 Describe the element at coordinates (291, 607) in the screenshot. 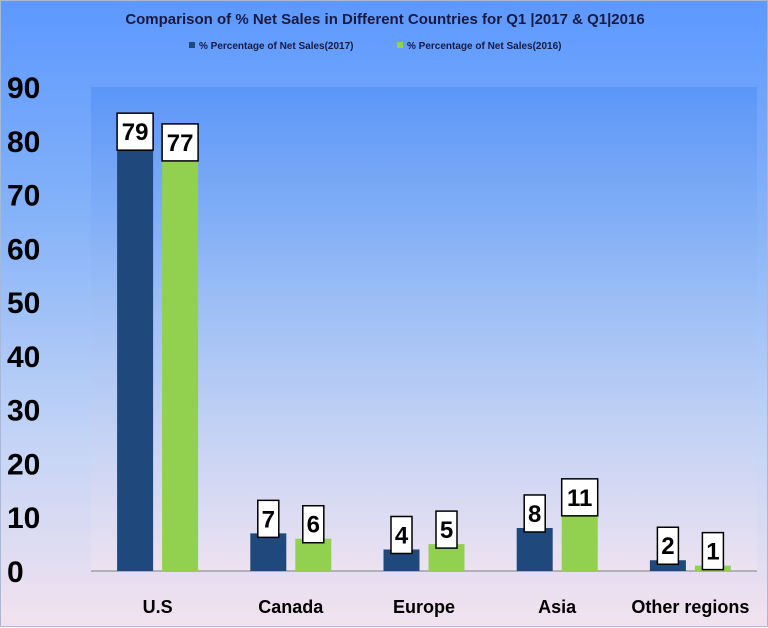

I see `x-tick-label: Canada` at that location.